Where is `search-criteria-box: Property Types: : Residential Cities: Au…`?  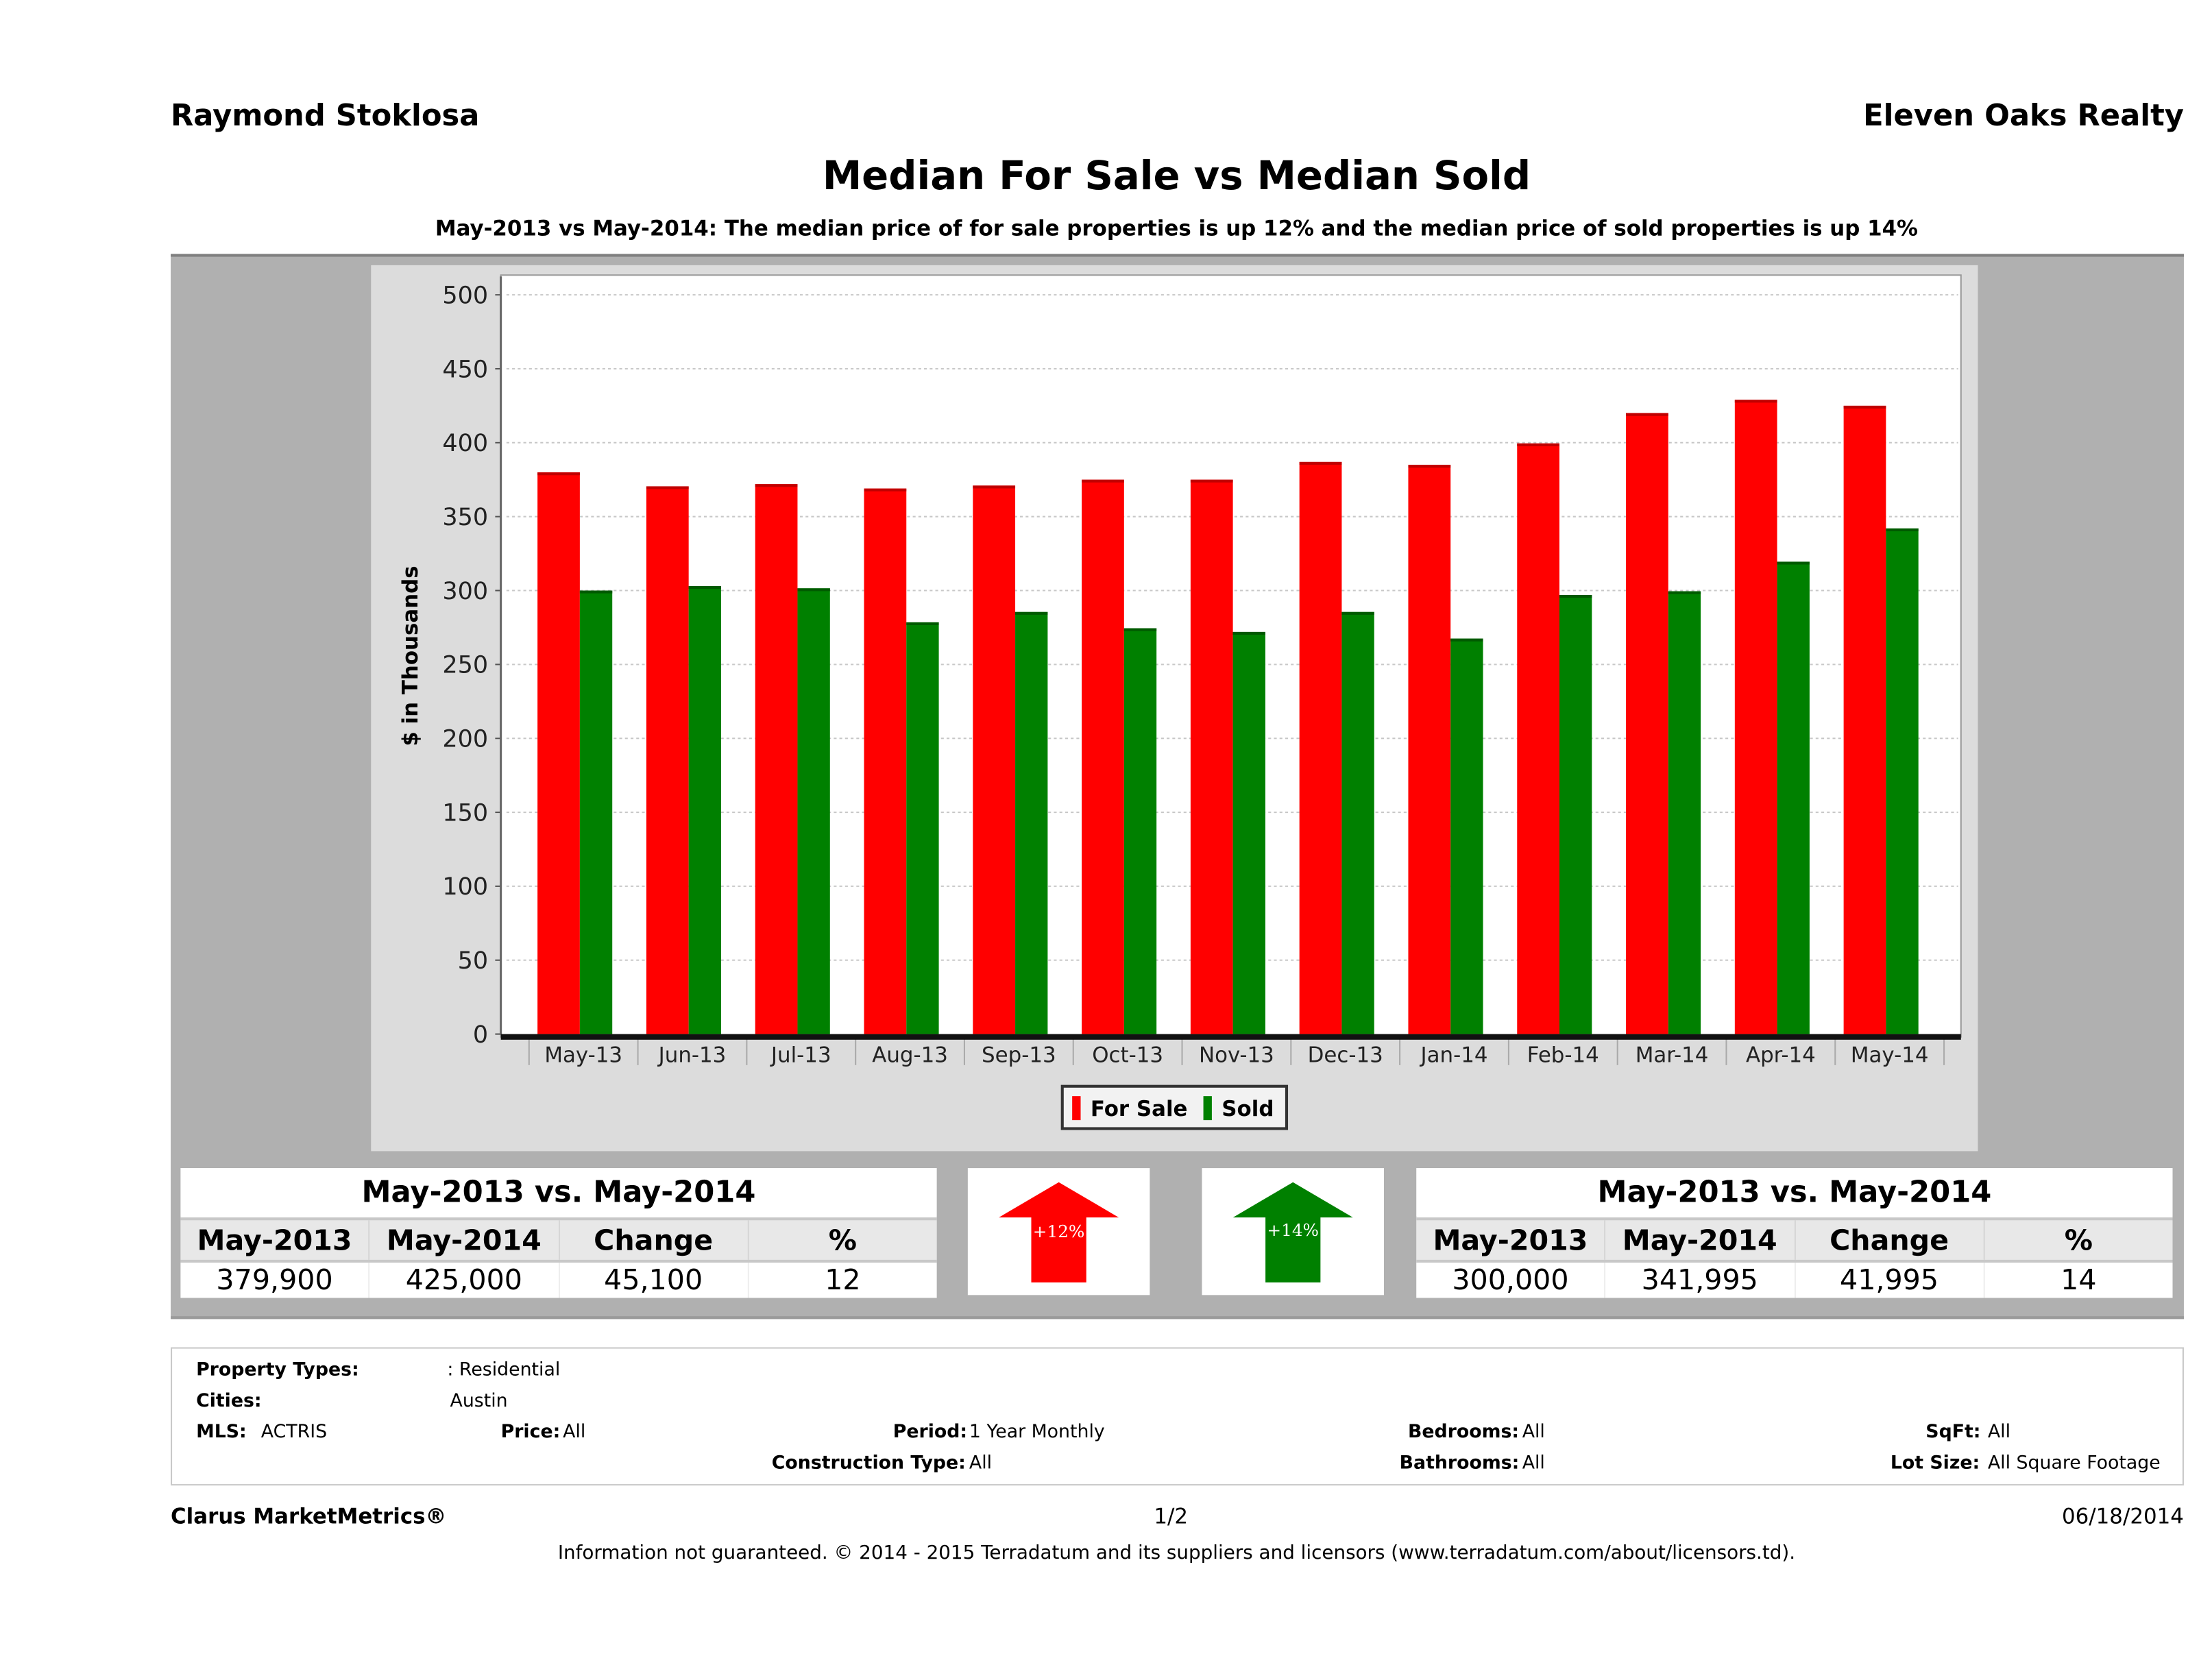
search-criteria-box: Property Types: : Residential Cities: Au… is located at coordinates (1177, 1416).